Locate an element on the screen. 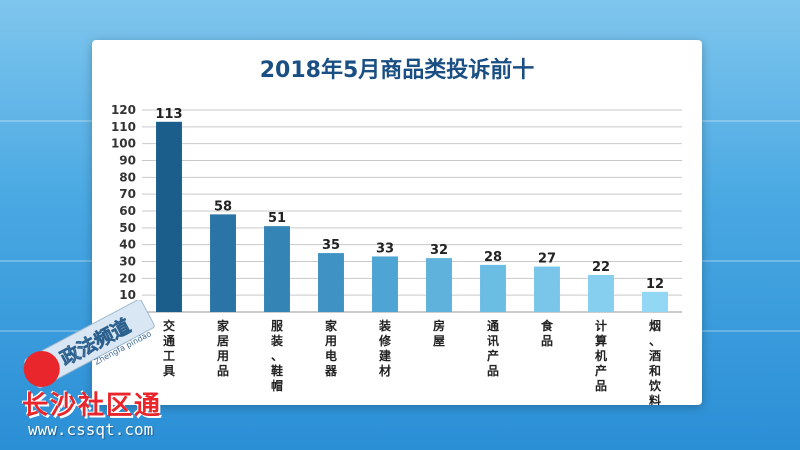 Image resolution: width=800 pixels, height=450 pixels. category-label: 家居用品 is located at coordinates (223, 348).